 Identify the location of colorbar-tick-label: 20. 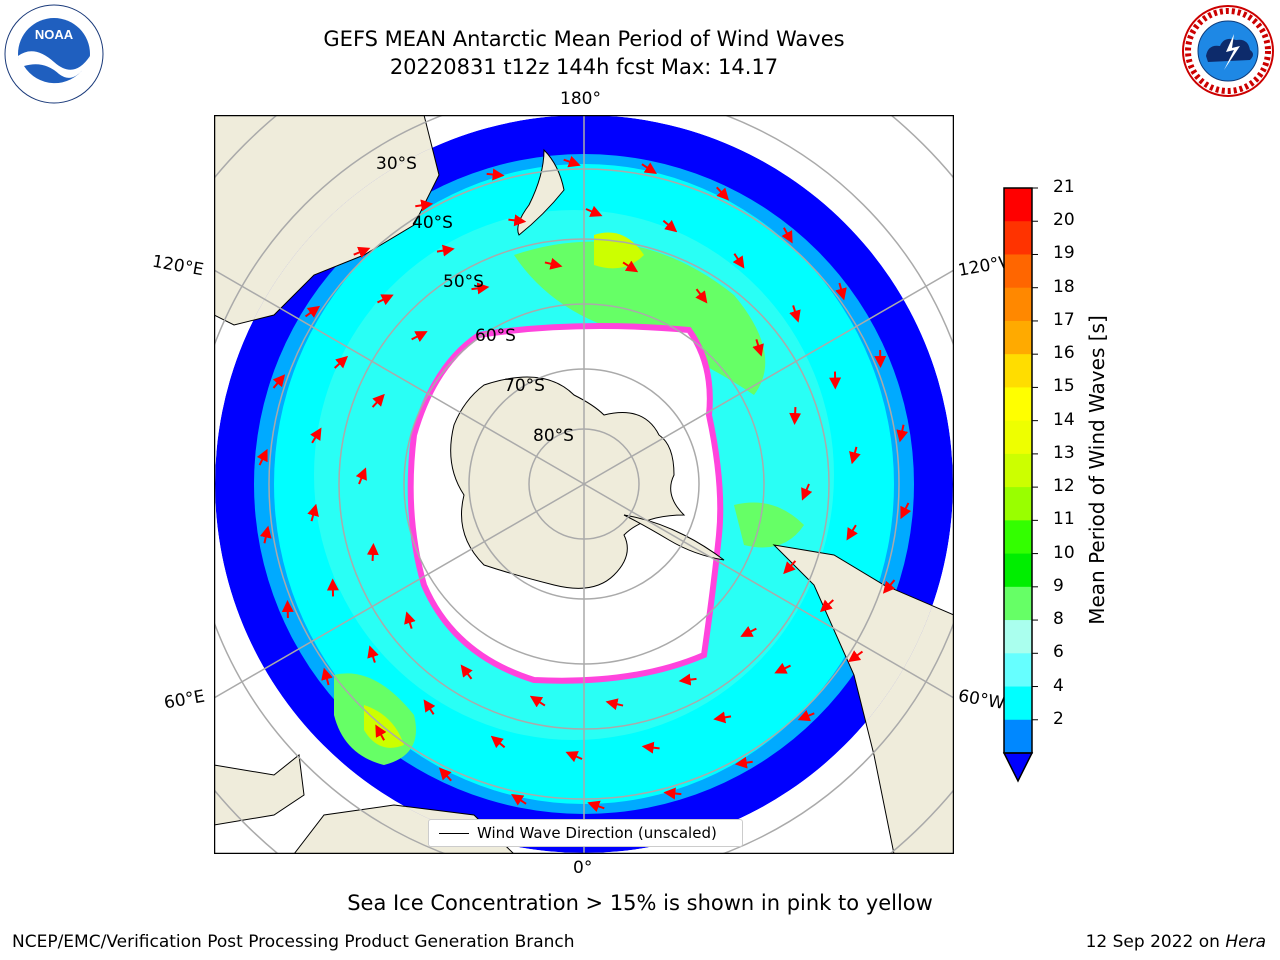
(1064, 220).